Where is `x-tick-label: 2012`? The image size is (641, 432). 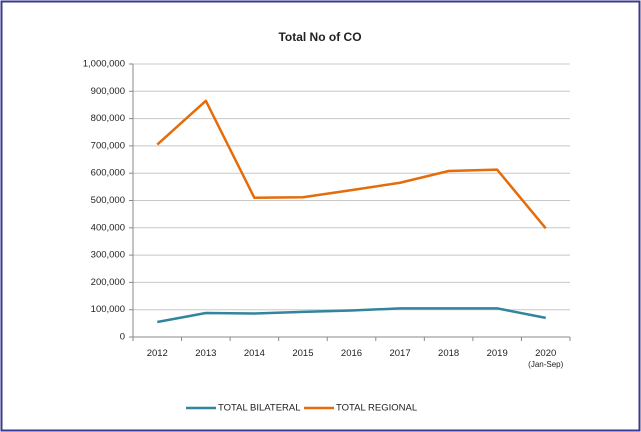
x-tick-label: 2012 is located at coordinates (157, 353).